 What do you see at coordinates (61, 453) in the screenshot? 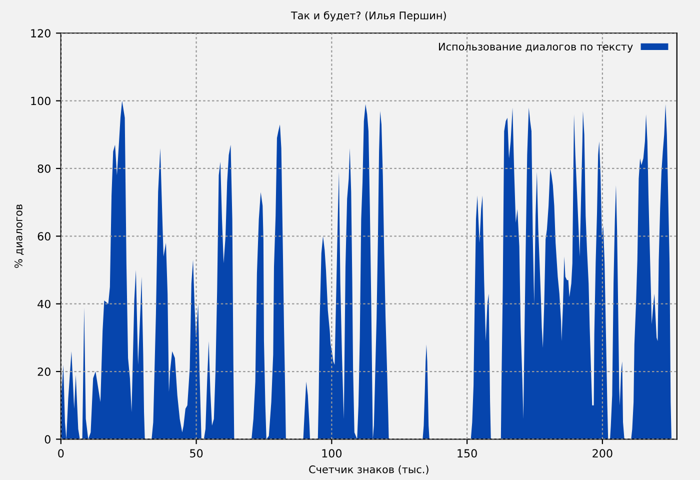
I see `x-tick-label: 0` at bounding box center [61, 453].